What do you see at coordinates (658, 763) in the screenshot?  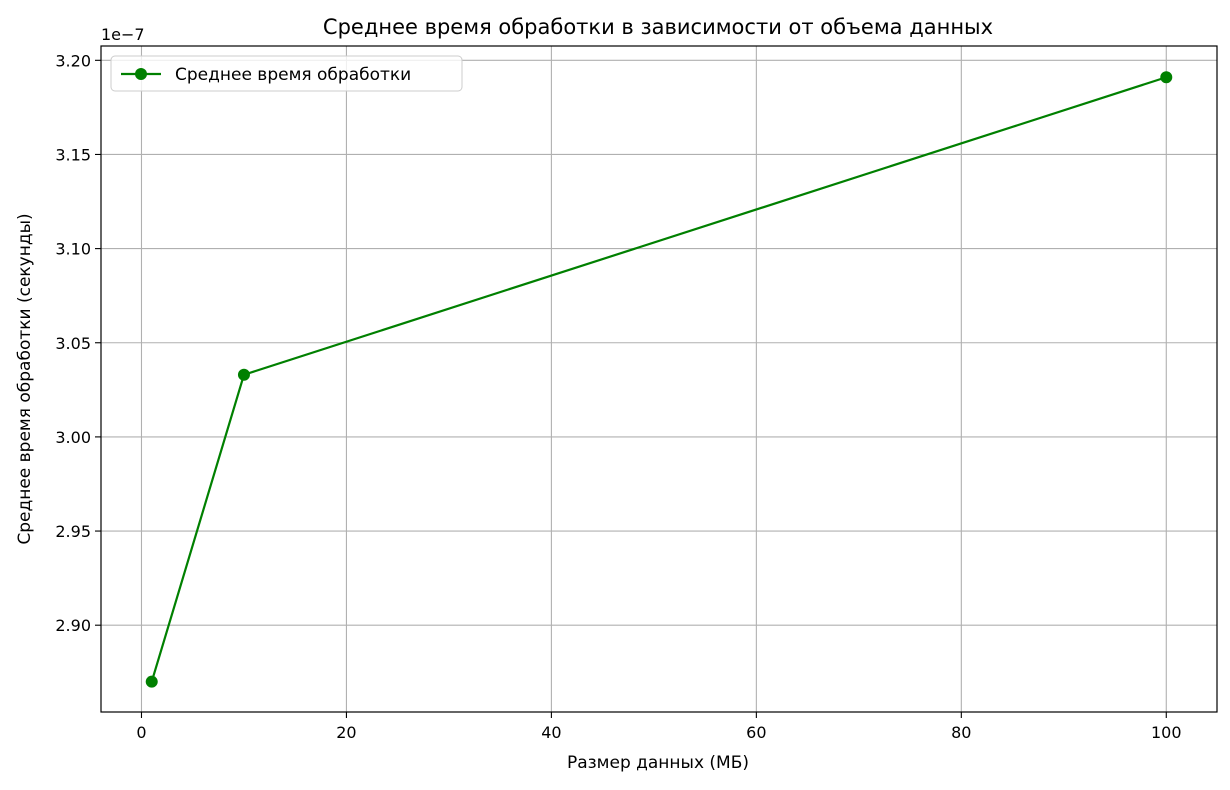 I see `x-axis-label: Размер данных (МБ)` at bounding box center [658, 763].